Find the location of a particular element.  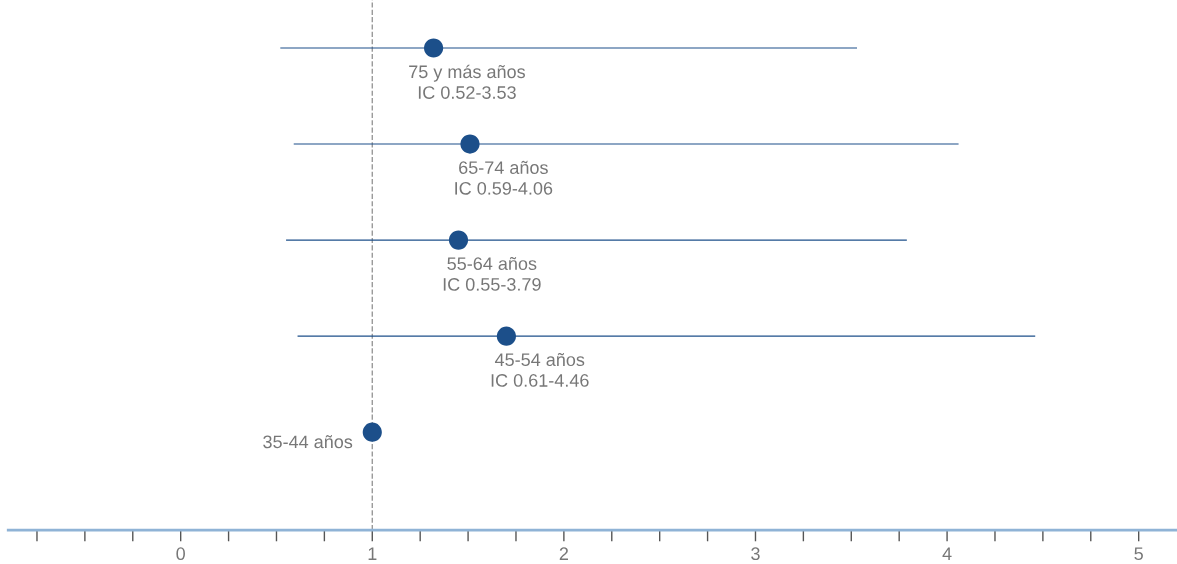

data-label: 45-54 años IC 0.61-4.46 is located at coordinates (540, 369).